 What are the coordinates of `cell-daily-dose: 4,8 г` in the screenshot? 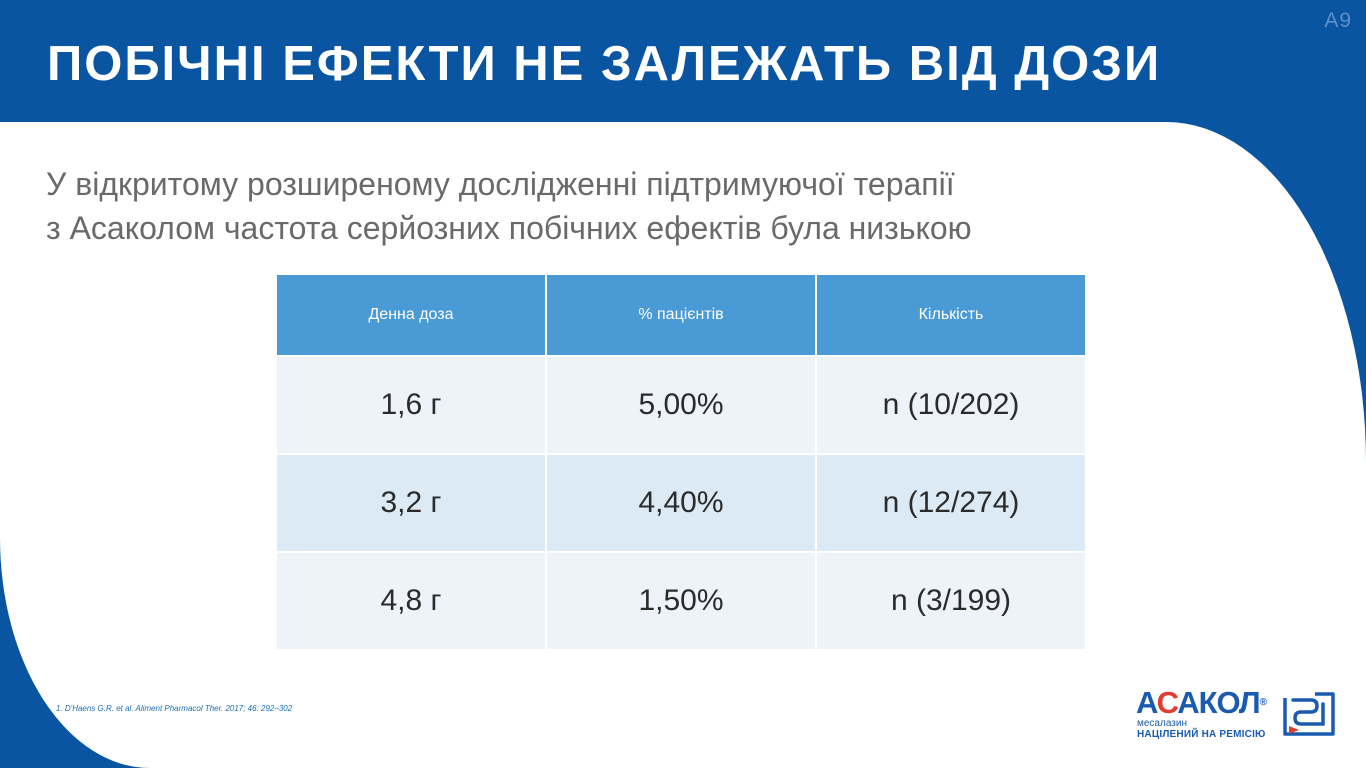 It's located at (411, 601).